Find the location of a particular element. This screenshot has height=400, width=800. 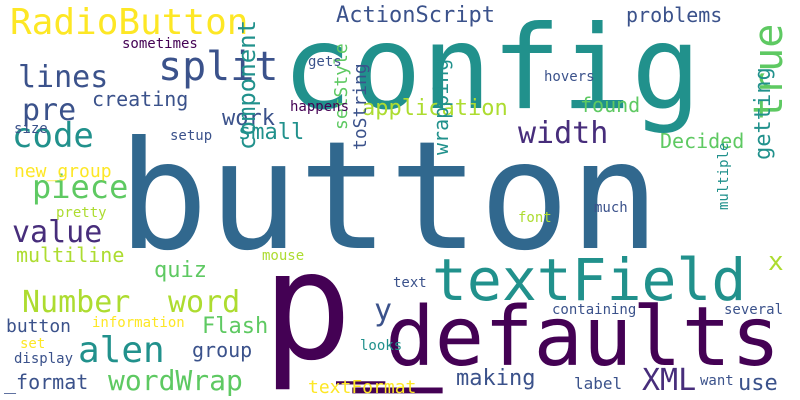

word-multiline: multiline is located at coordinates (70, 255).